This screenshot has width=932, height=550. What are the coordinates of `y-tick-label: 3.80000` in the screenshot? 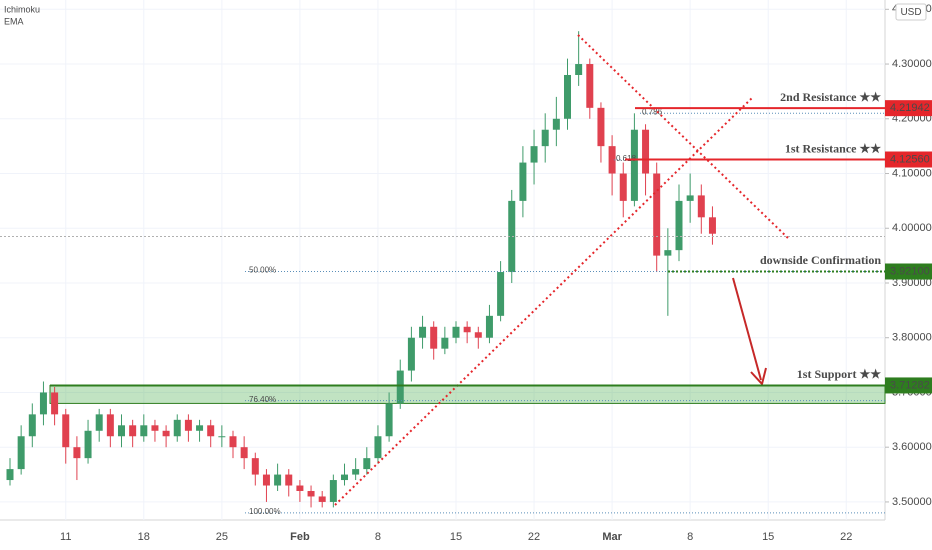 It's located at (912, 338).